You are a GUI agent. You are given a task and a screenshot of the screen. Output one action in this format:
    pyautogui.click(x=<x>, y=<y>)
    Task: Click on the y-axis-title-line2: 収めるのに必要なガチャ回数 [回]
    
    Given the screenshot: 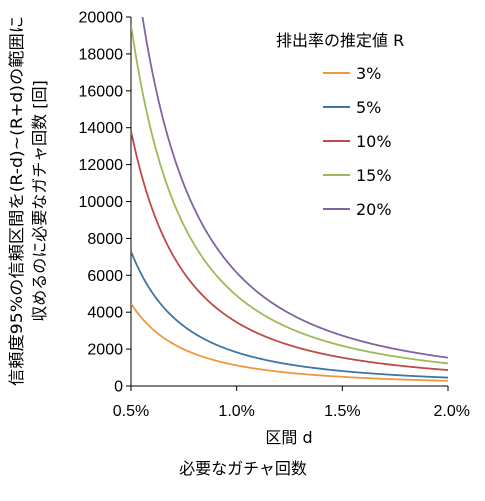 What is the action you would take?
    pyautogui.click(x=39, y=200)
    